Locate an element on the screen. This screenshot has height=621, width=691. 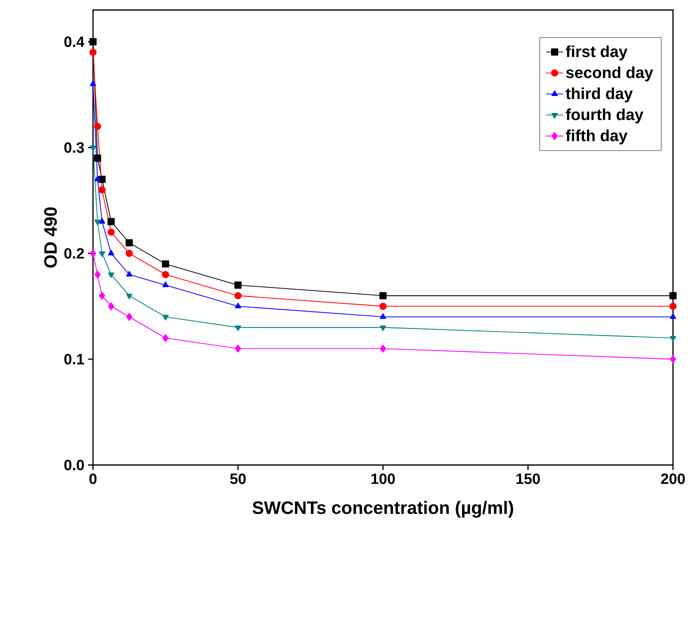
legend-label: fifth day is located at coordinates (597, 137).